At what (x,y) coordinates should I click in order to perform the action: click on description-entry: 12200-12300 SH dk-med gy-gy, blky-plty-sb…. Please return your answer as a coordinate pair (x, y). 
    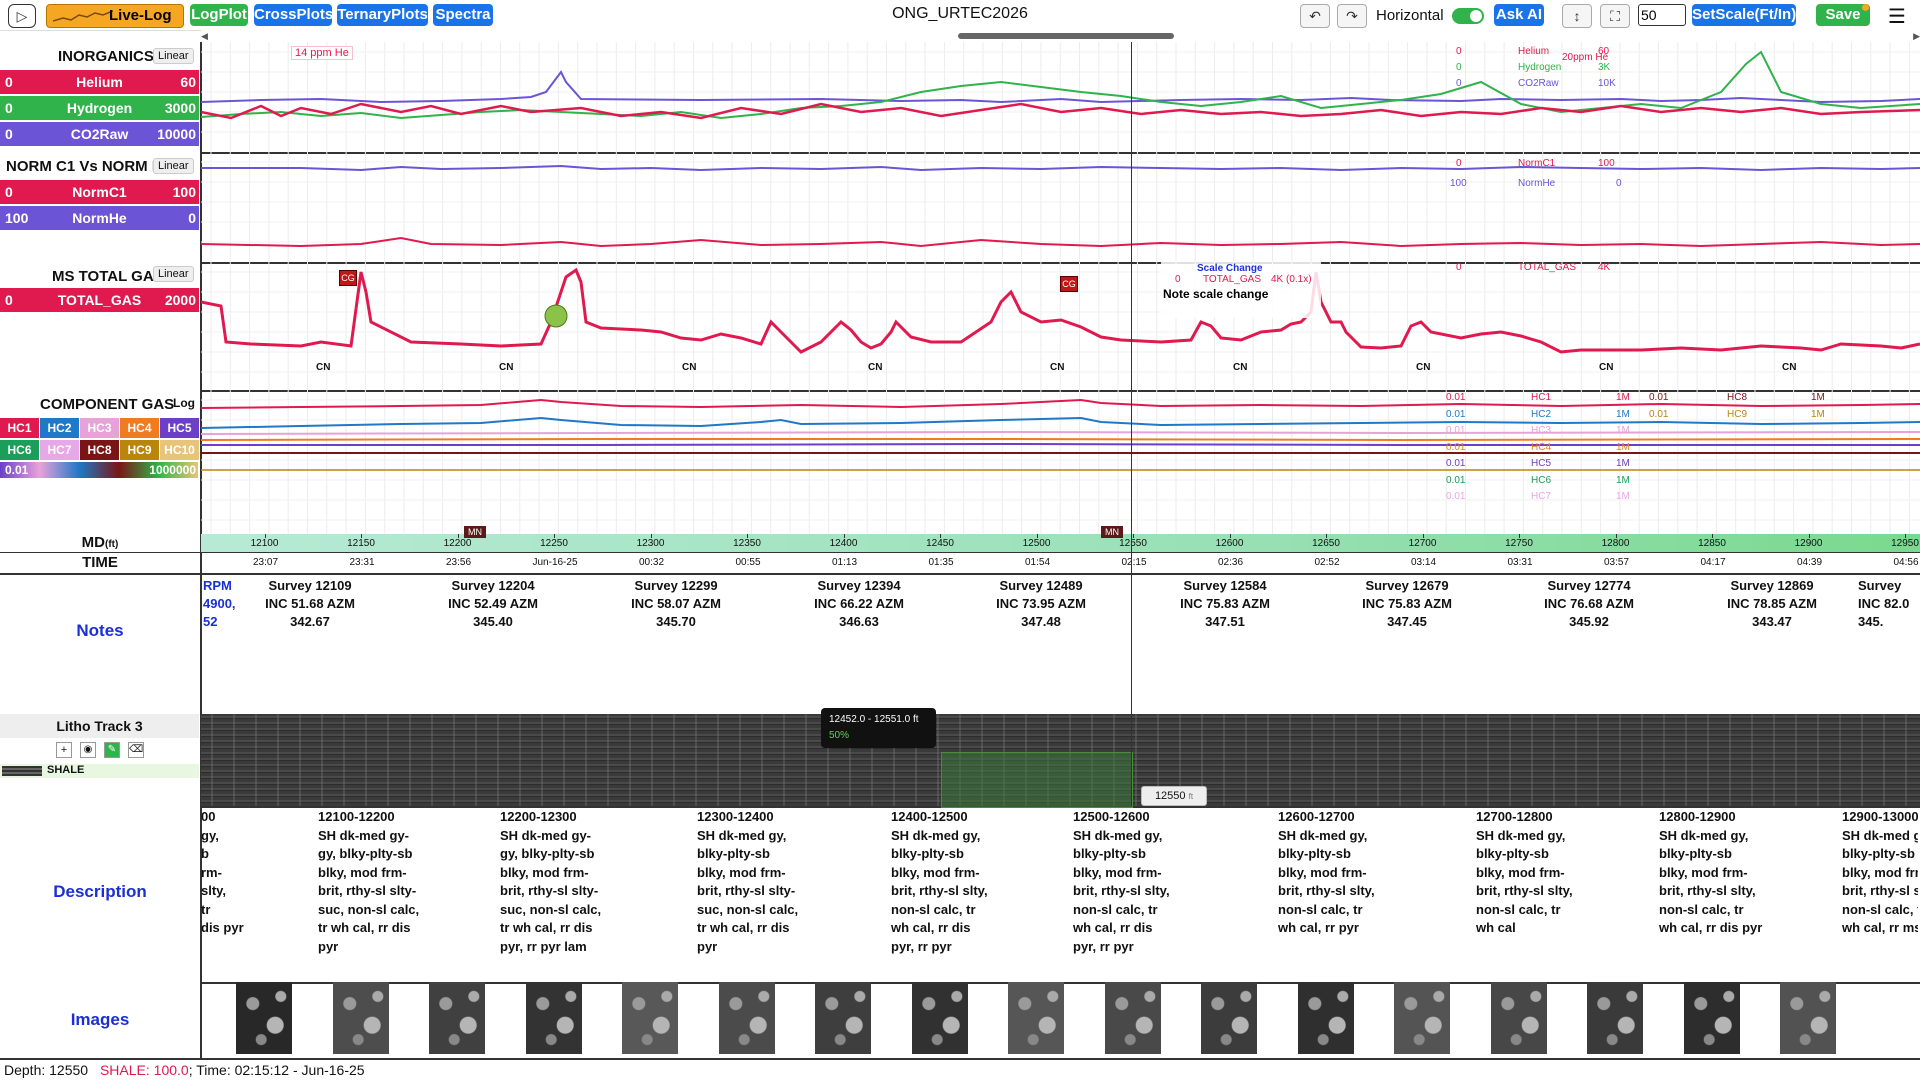
    Looking at the image, I should click on (560, 882).